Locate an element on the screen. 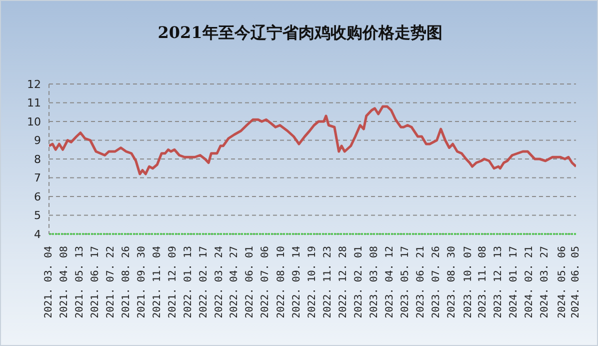 The image size is (598, 346). y-tick-label: 11 is located at coordinates (34, 103).